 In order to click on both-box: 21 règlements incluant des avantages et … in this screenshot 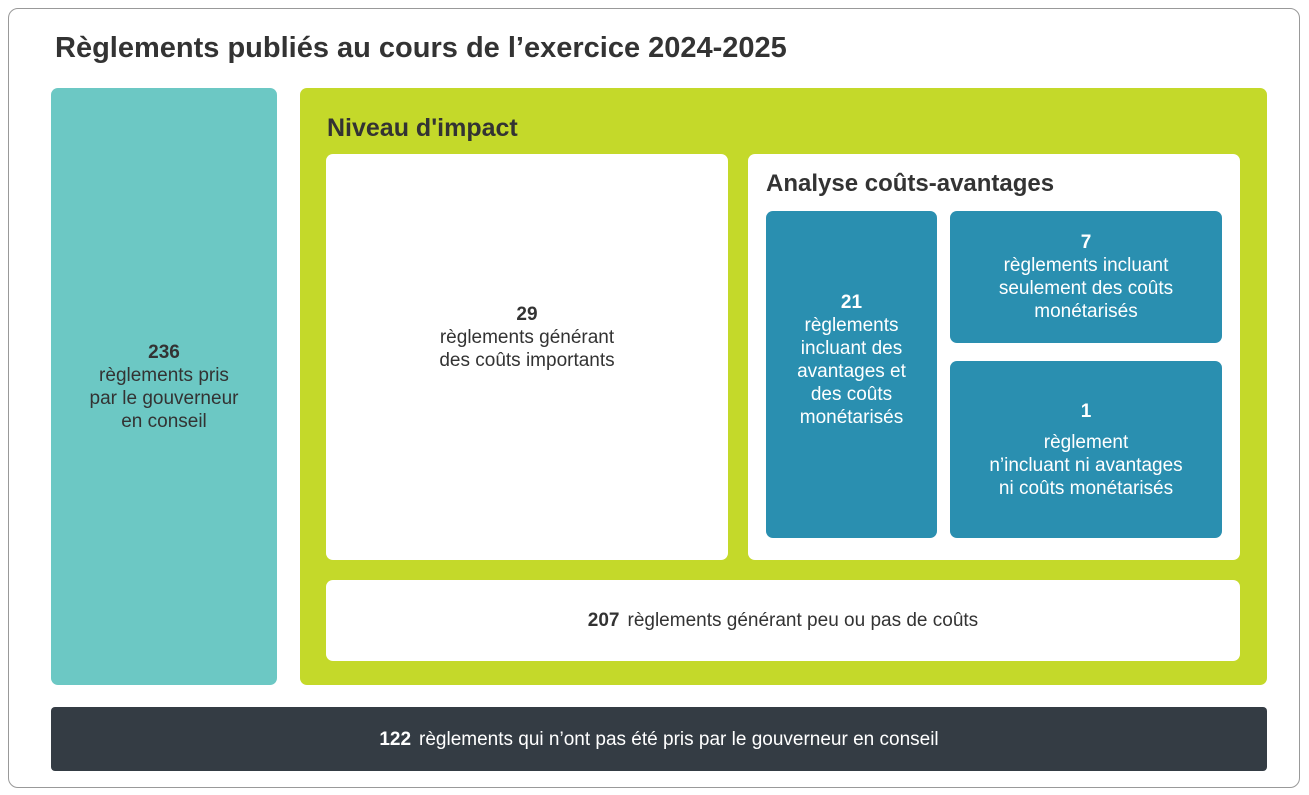, I will do `click(851, 374)`.